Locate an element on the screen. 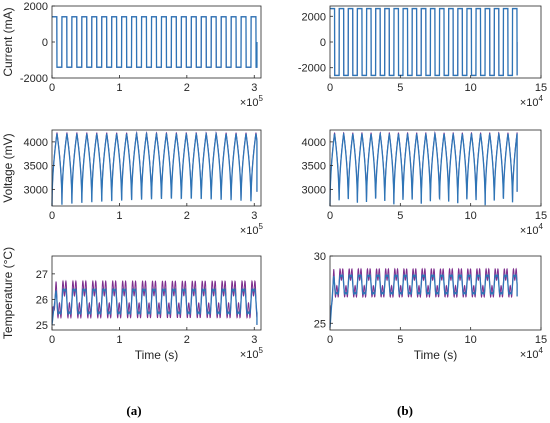 The width and height of the screenshot is (550, 423). panel-label-a: (a) is located at coordinates (133, 410).